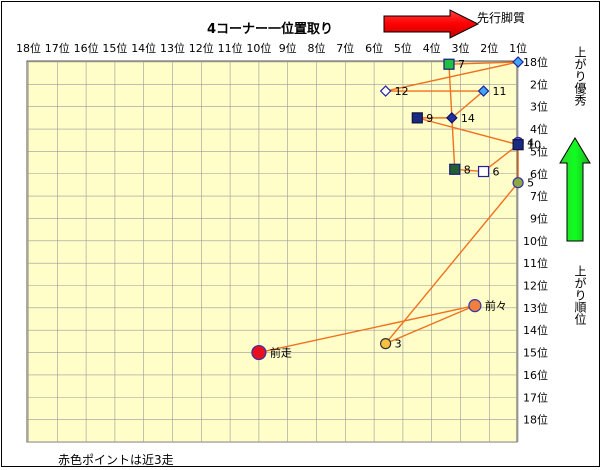 This screenshot has height=470, width=603. Describe the element at coordinates (57, 48) in the screenshot. I see `x-tick-label: 17位` at that location.